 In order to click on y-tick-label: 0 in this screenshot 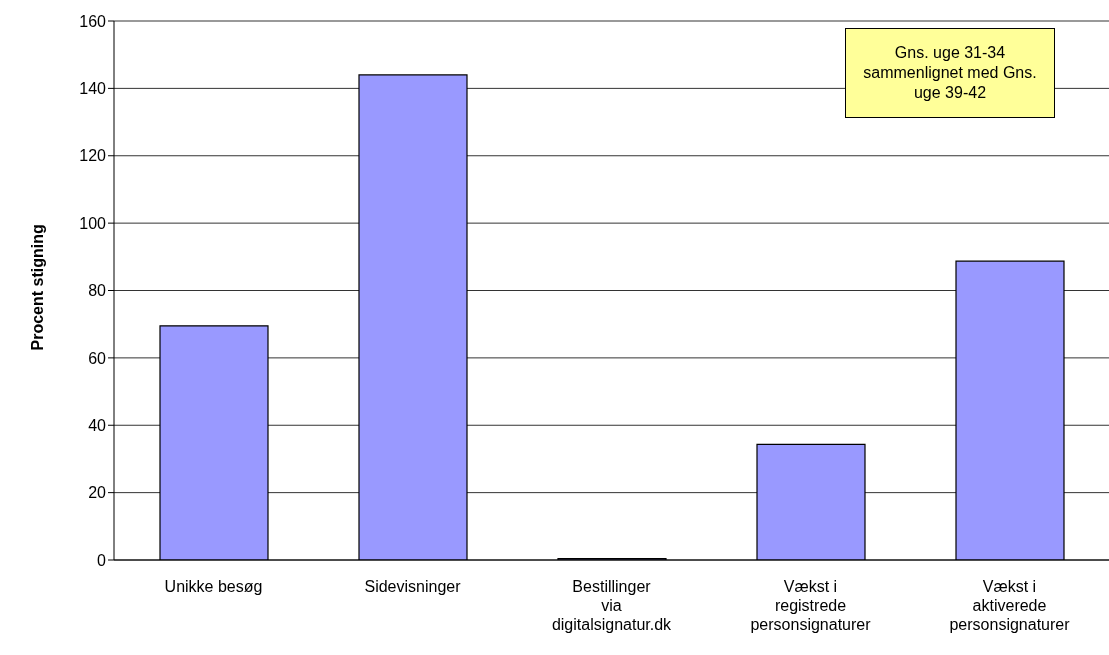, I will do `click(102, 560)`.